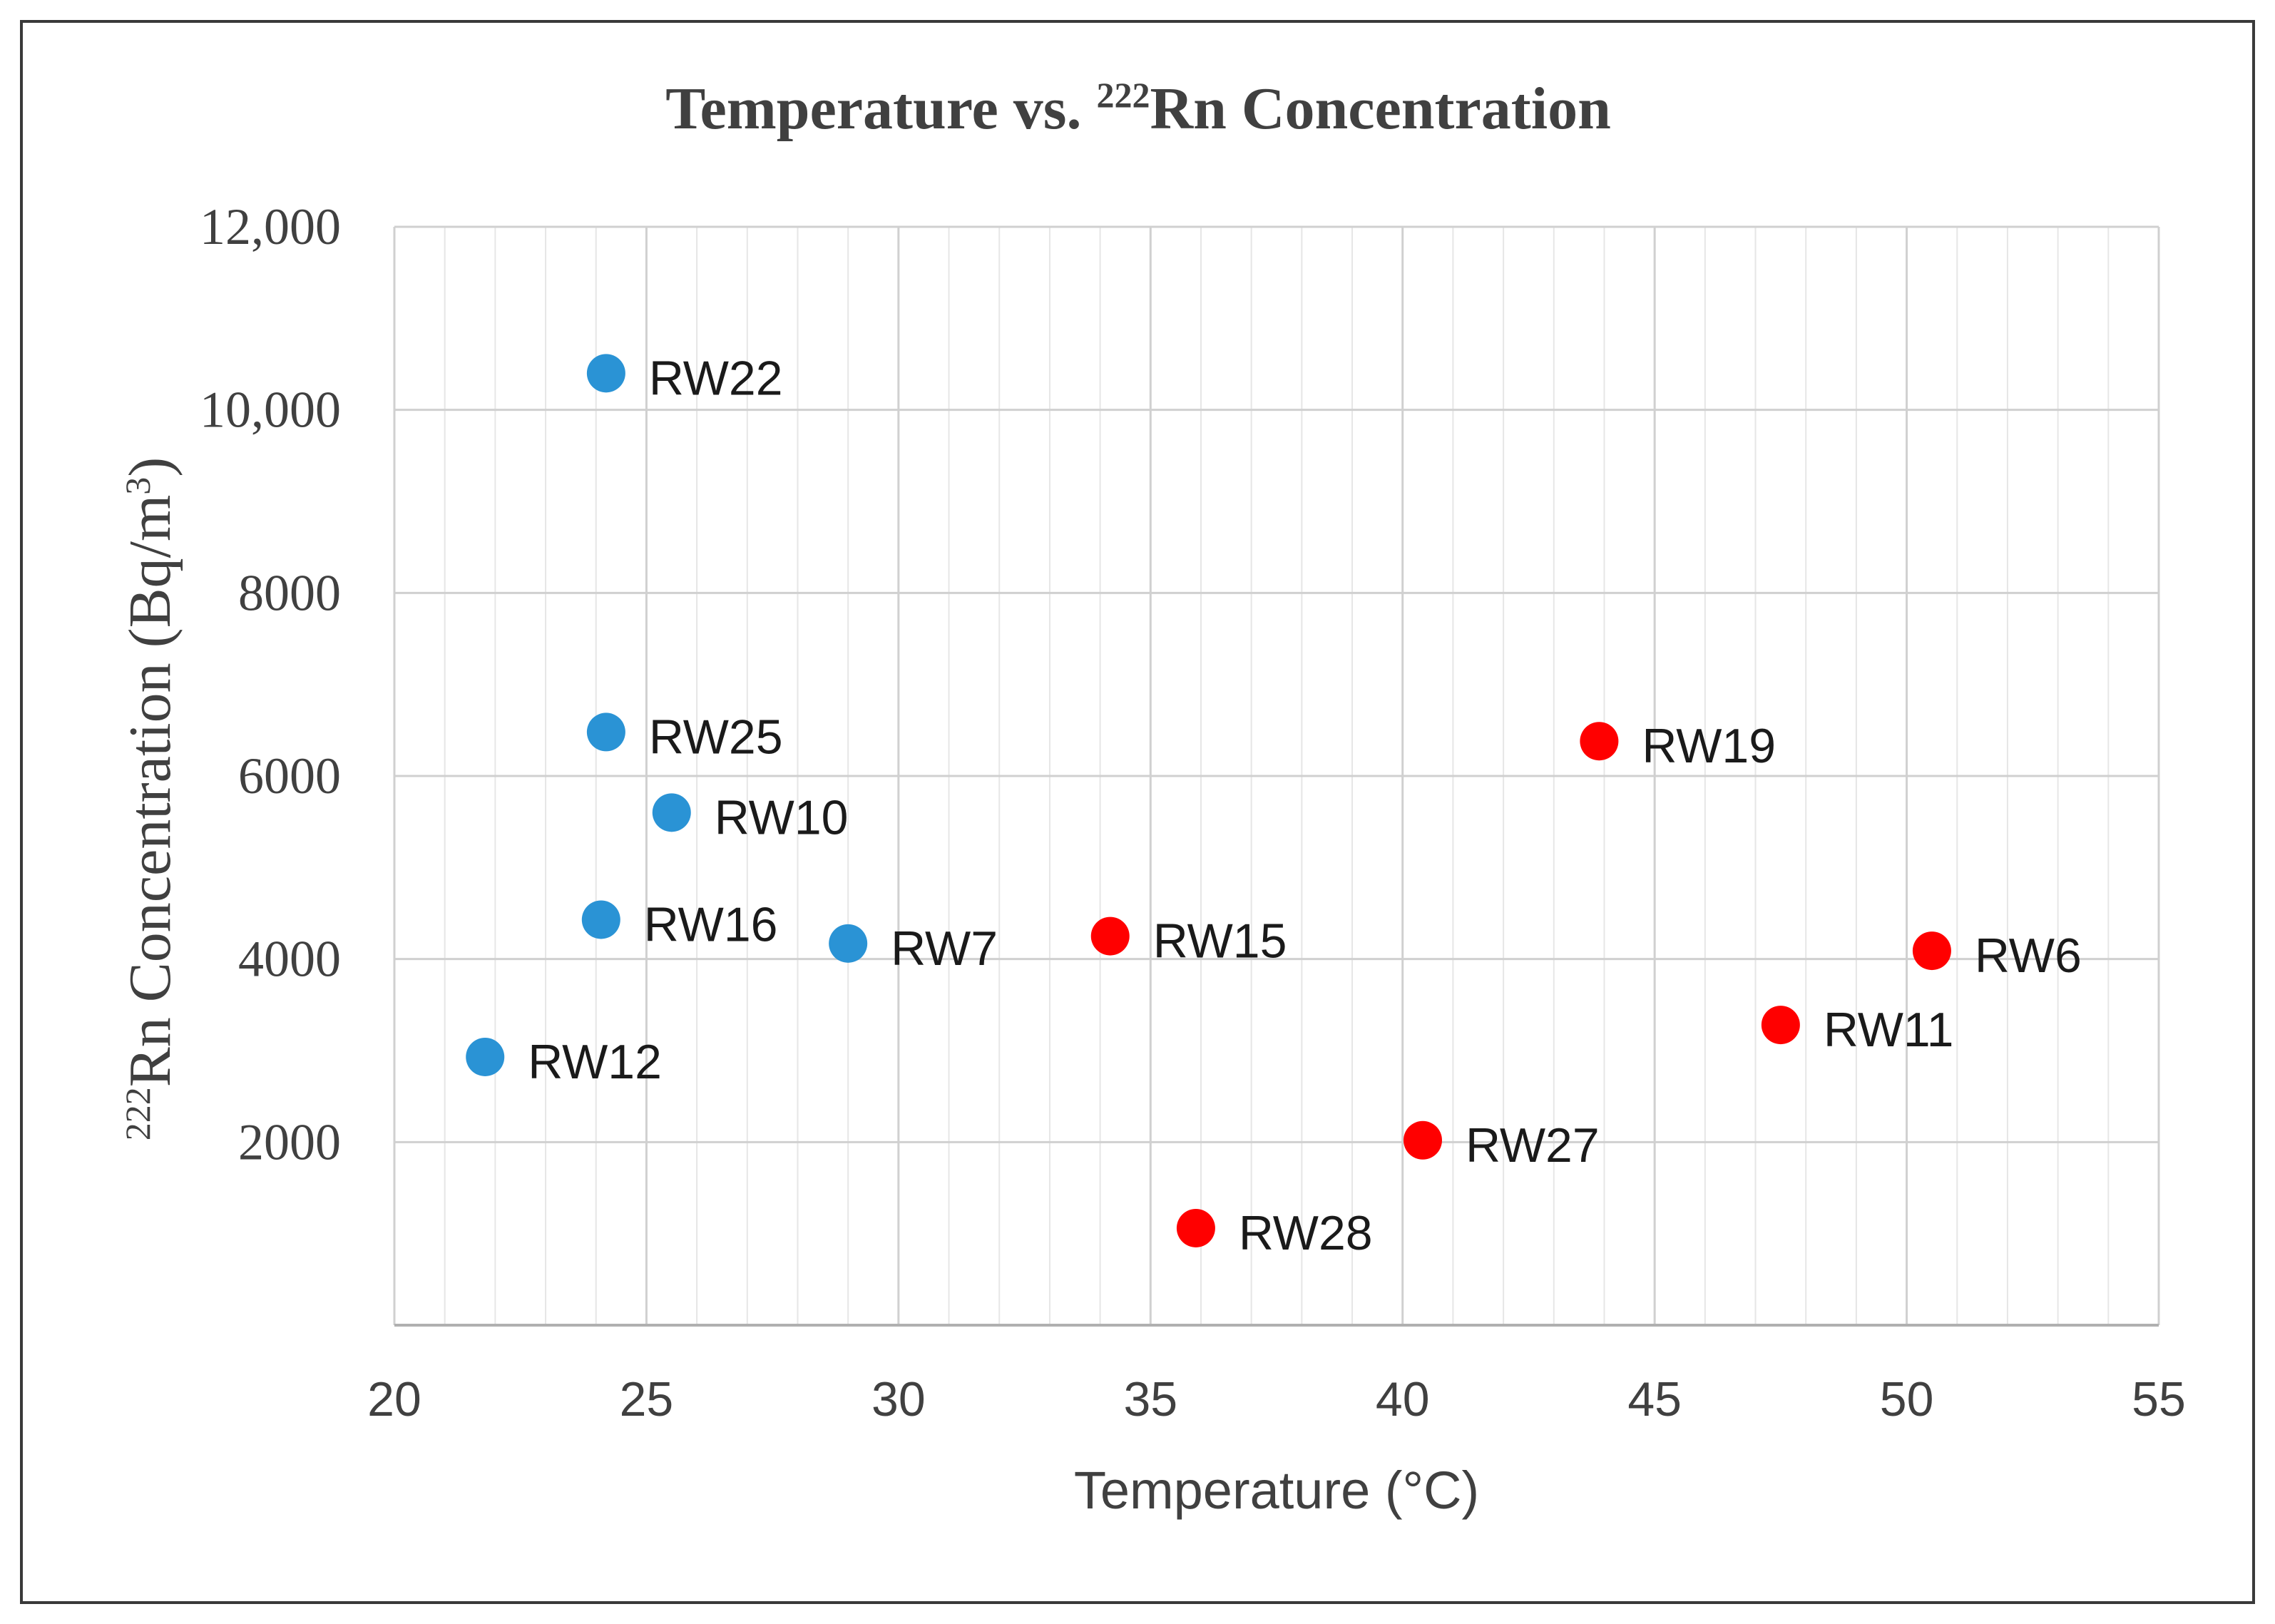 The image size is (2275, 1624). Describe the element at coordinates (1403, 1399) in the screenshot. I see `x-tick-label: 40` at that location.